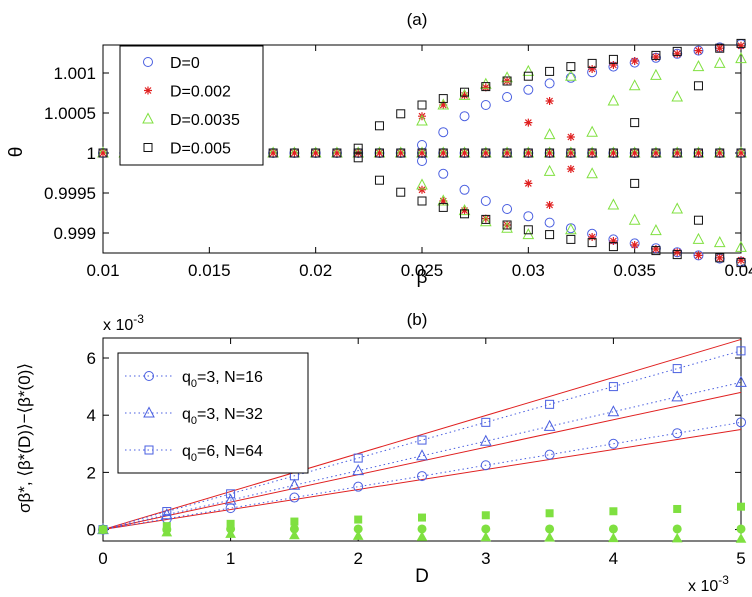 This screenshot has height=597, width=752. What do you see at coordinates (315, 270) in the screenshot?
I see `plot-a-xtick-label: 0.02` at bounding box center [315, 270].